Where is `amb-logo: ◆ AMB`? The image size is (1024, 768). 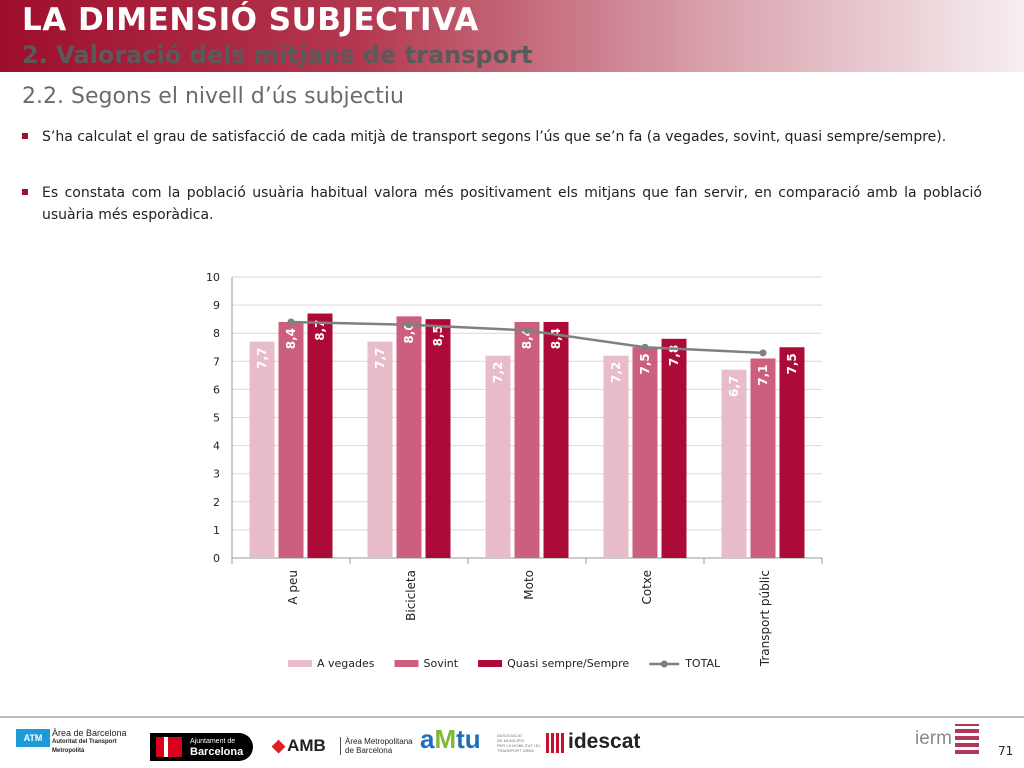 amb-logo: ◆ AMB is located at coordinates (299, 746).